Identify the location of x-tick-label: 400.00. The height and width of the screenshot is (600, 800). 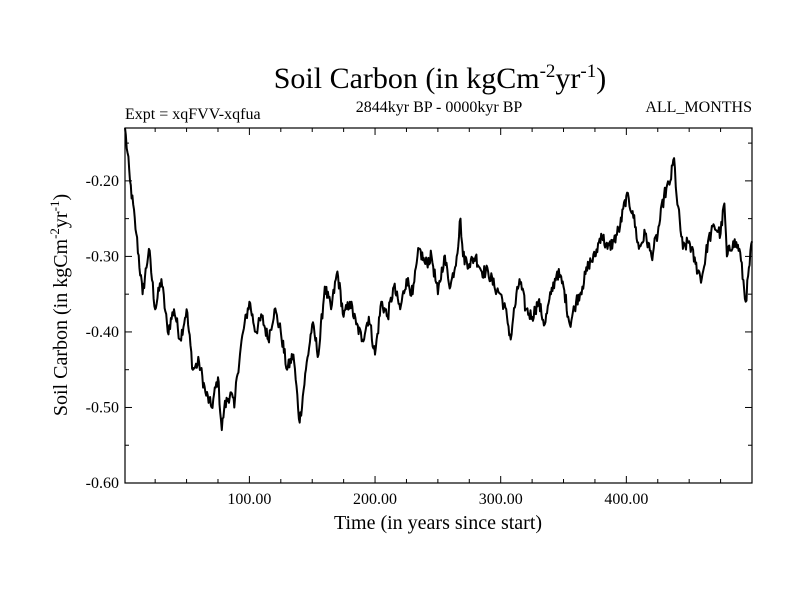
(626, 499).